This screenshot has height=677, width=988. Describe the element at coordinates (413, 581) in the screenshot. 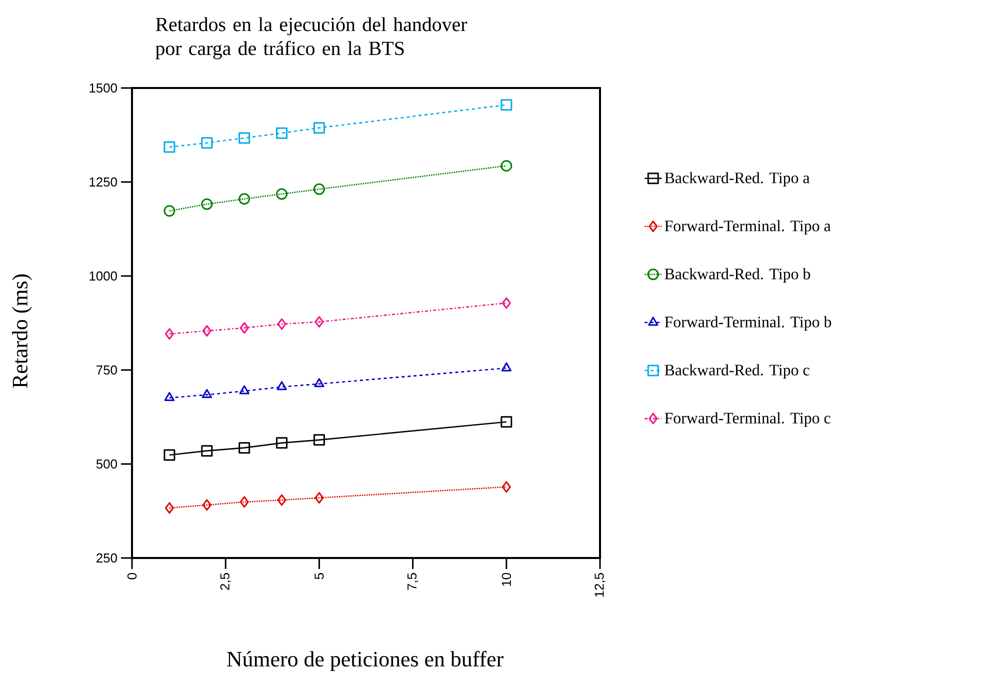

I see `x-tick-label: 7,5` at that location.